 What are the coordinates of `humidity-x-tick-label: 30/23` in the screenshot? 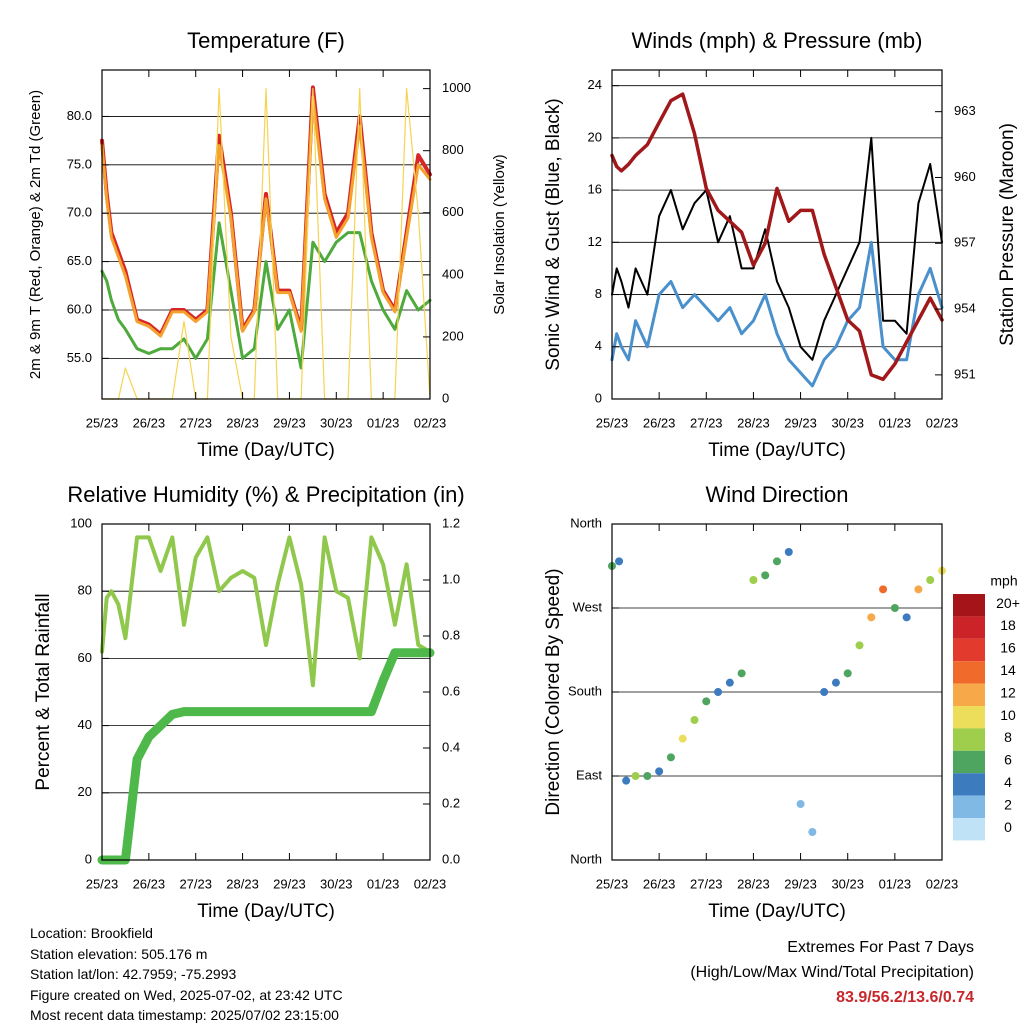 It's located at (336, 883).